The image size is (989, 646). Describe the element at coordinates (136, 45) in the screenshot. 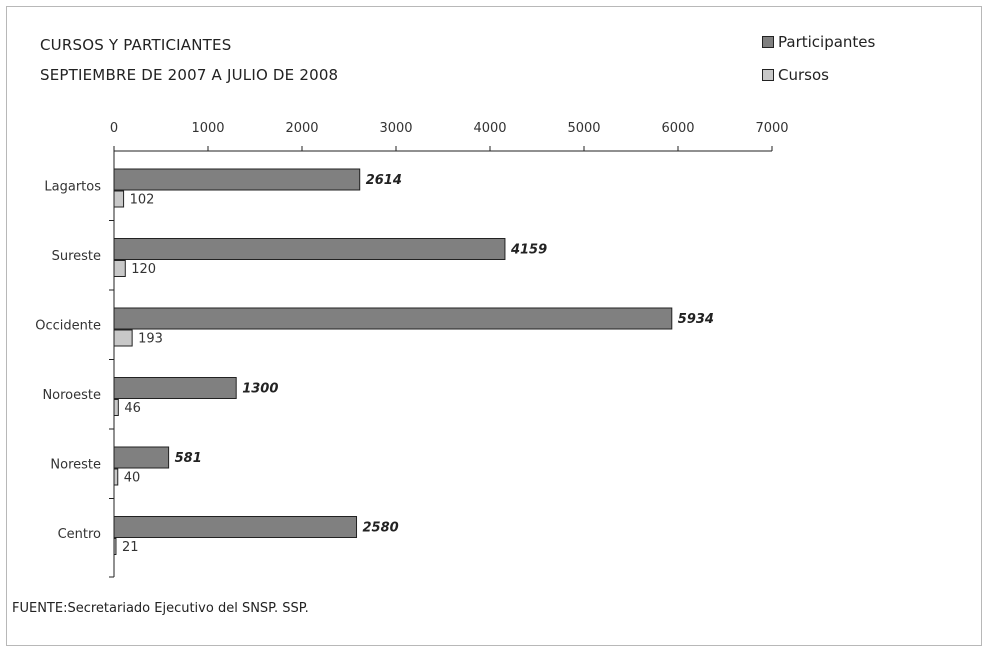

I see `chart-title: CURSOS Y PARTICIANTES` at that location.